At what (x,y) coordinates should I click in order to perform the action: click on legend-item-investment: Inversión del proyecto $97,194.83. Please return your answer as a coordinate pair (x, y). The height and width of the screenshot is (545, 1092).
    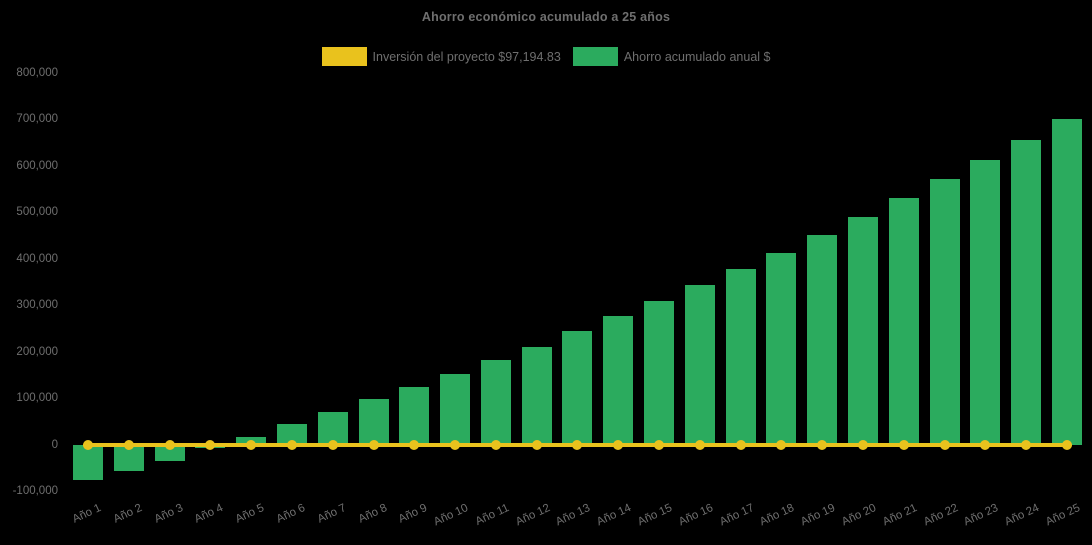
    Looking at the image, I should click on (441, 56).